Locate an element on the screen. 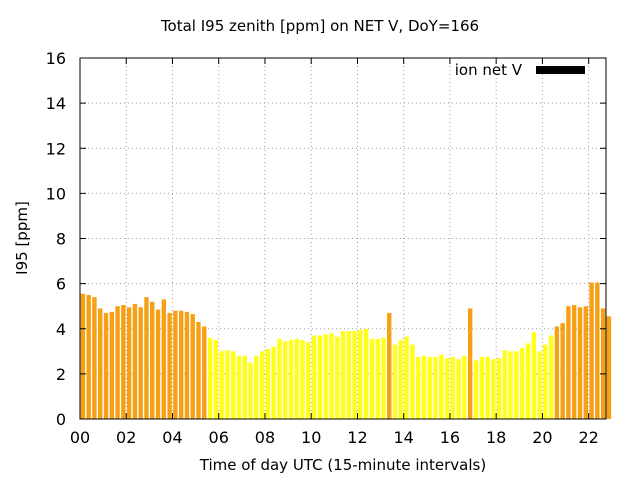  x-tick-label: 18 is located at coordinates (496, 437).